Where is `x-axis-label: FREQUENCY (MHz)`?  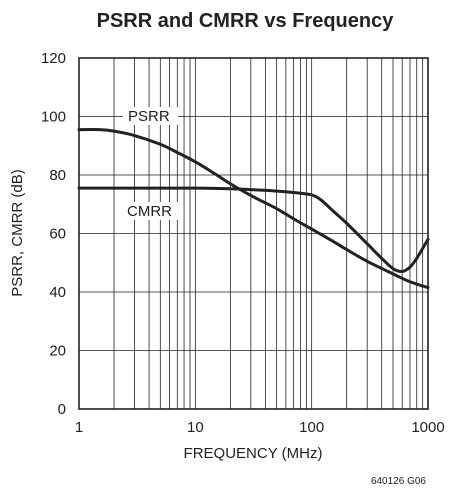 x-axis-label: FREQUENCY (MHz) is located at coordinates (253, 453).